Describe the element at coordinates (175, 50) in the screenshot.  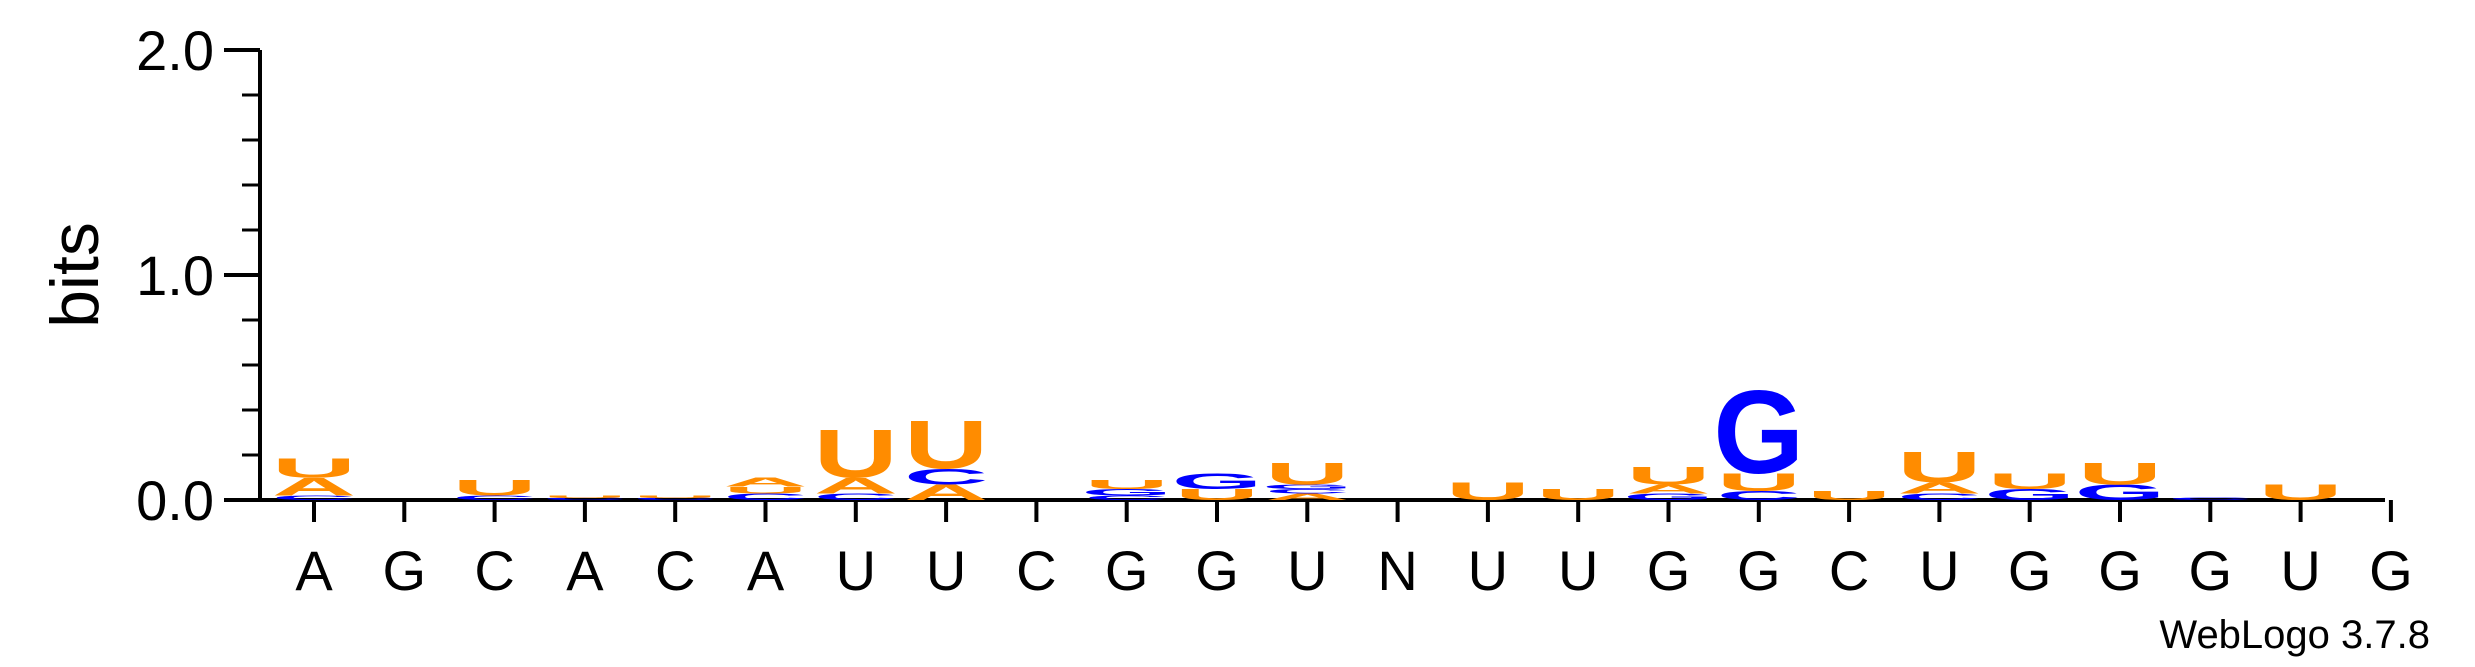
I see `y-tick-label: 2.0` at that location.